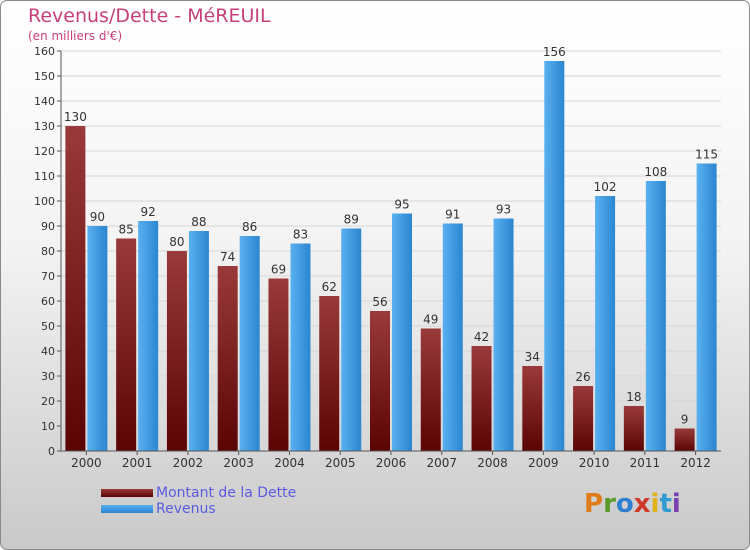  What do you see at coordinates (402, 332) in the screenshot?
I see `bar-revenus-2006` at bounding box center [402, 332].